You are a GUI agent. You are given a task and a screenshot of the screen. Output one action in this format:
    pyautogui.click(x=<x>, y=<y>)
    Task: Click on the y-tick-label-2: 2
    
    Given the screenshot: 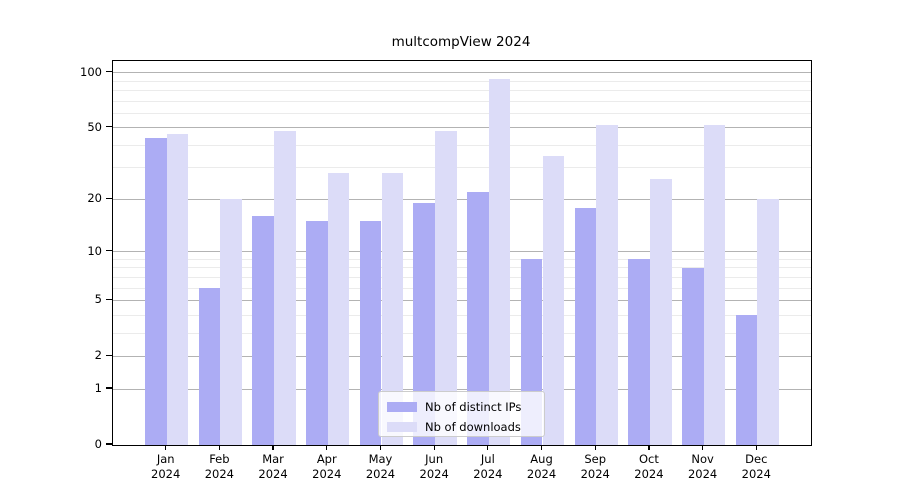 What is the action you would take?
    pyautogui.click(x=98, y=355)
    